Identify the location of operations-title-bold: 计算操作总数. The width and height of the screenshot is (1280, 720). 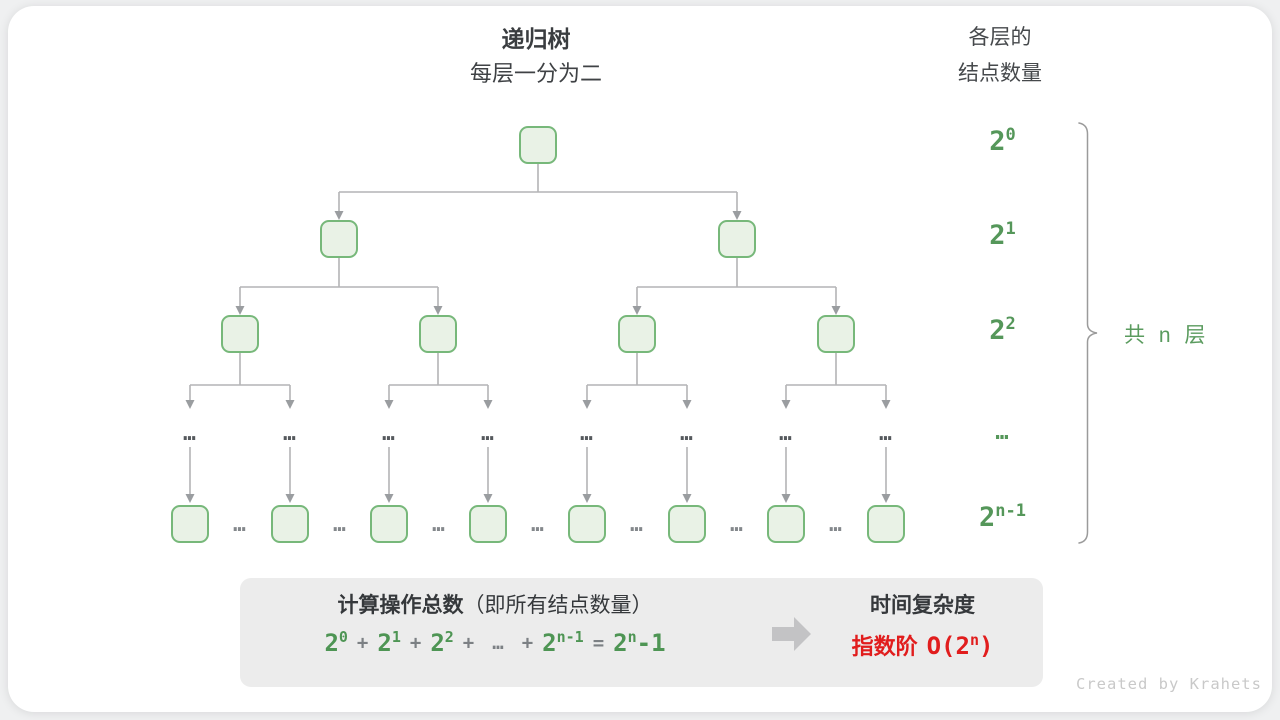
(400, 605).